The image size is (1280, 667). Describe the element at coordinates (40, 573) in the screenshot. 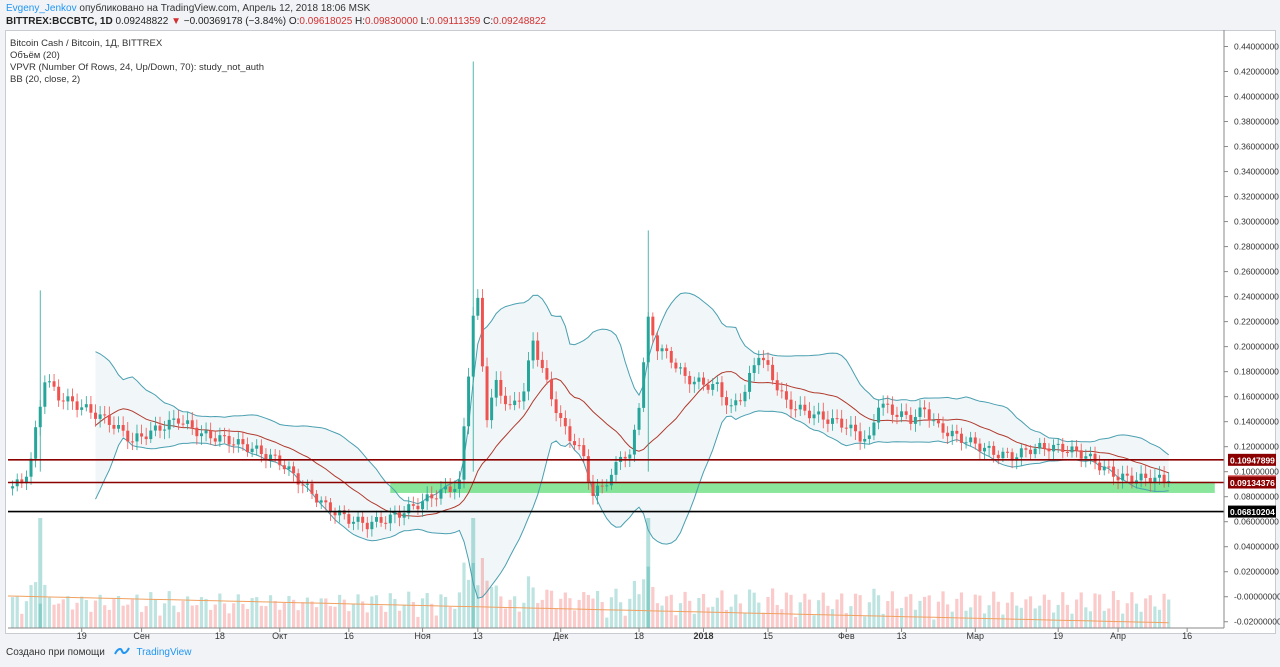

I see `volume-spike` at that location.